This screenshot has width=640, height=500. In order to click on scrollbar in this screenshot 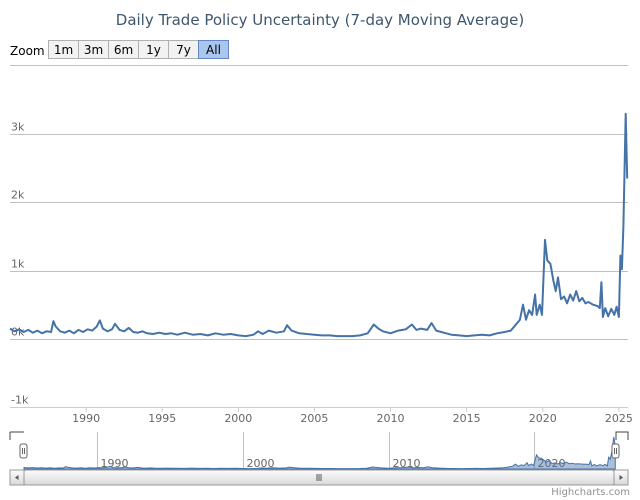, I will do `click(319, 477)`.